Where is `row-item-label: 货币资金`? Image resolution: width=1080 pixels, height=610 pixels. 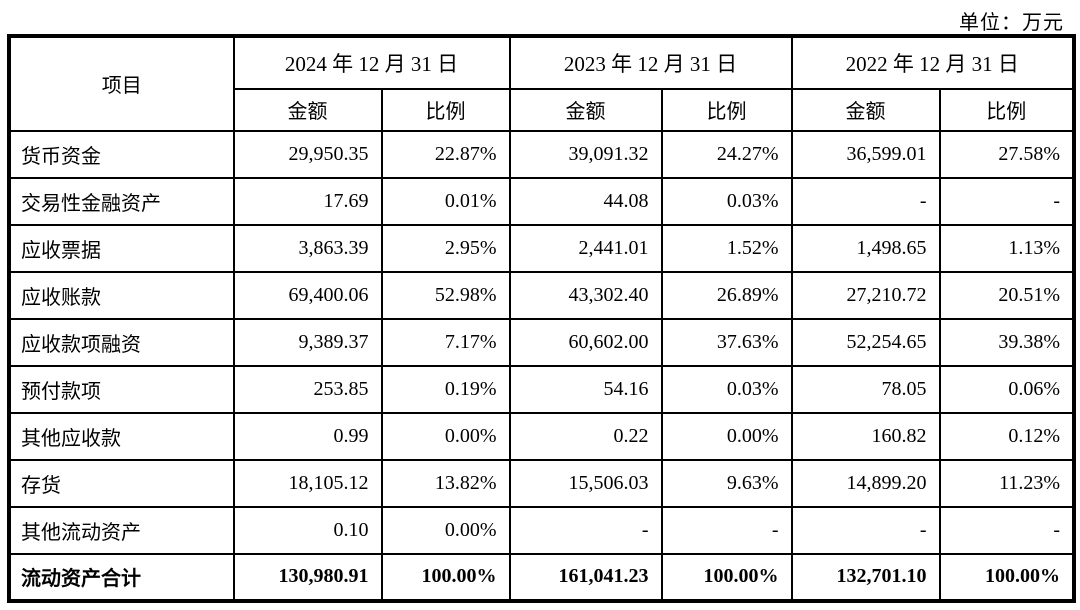 row-item-label: 货币资金 is located at coordinates (121, 154).